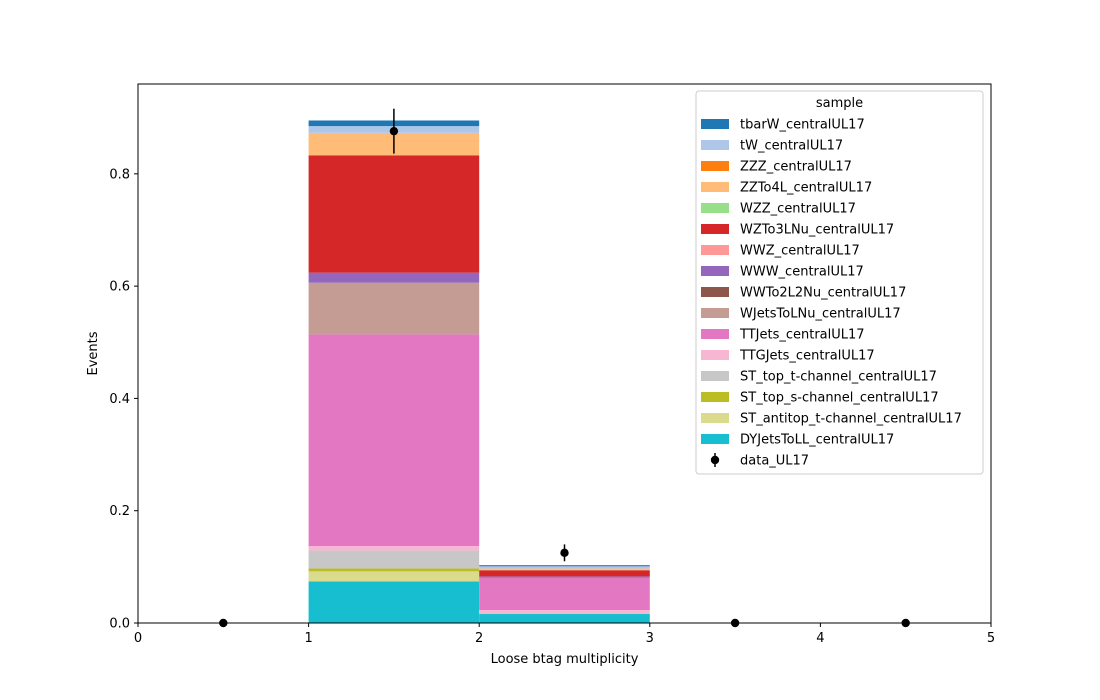 This screenshot has width=1100, height=700. What do you see at coordinates (839, 103) in the screenshot?
I see `legend-title: sample` at bounding box center [839, 103].